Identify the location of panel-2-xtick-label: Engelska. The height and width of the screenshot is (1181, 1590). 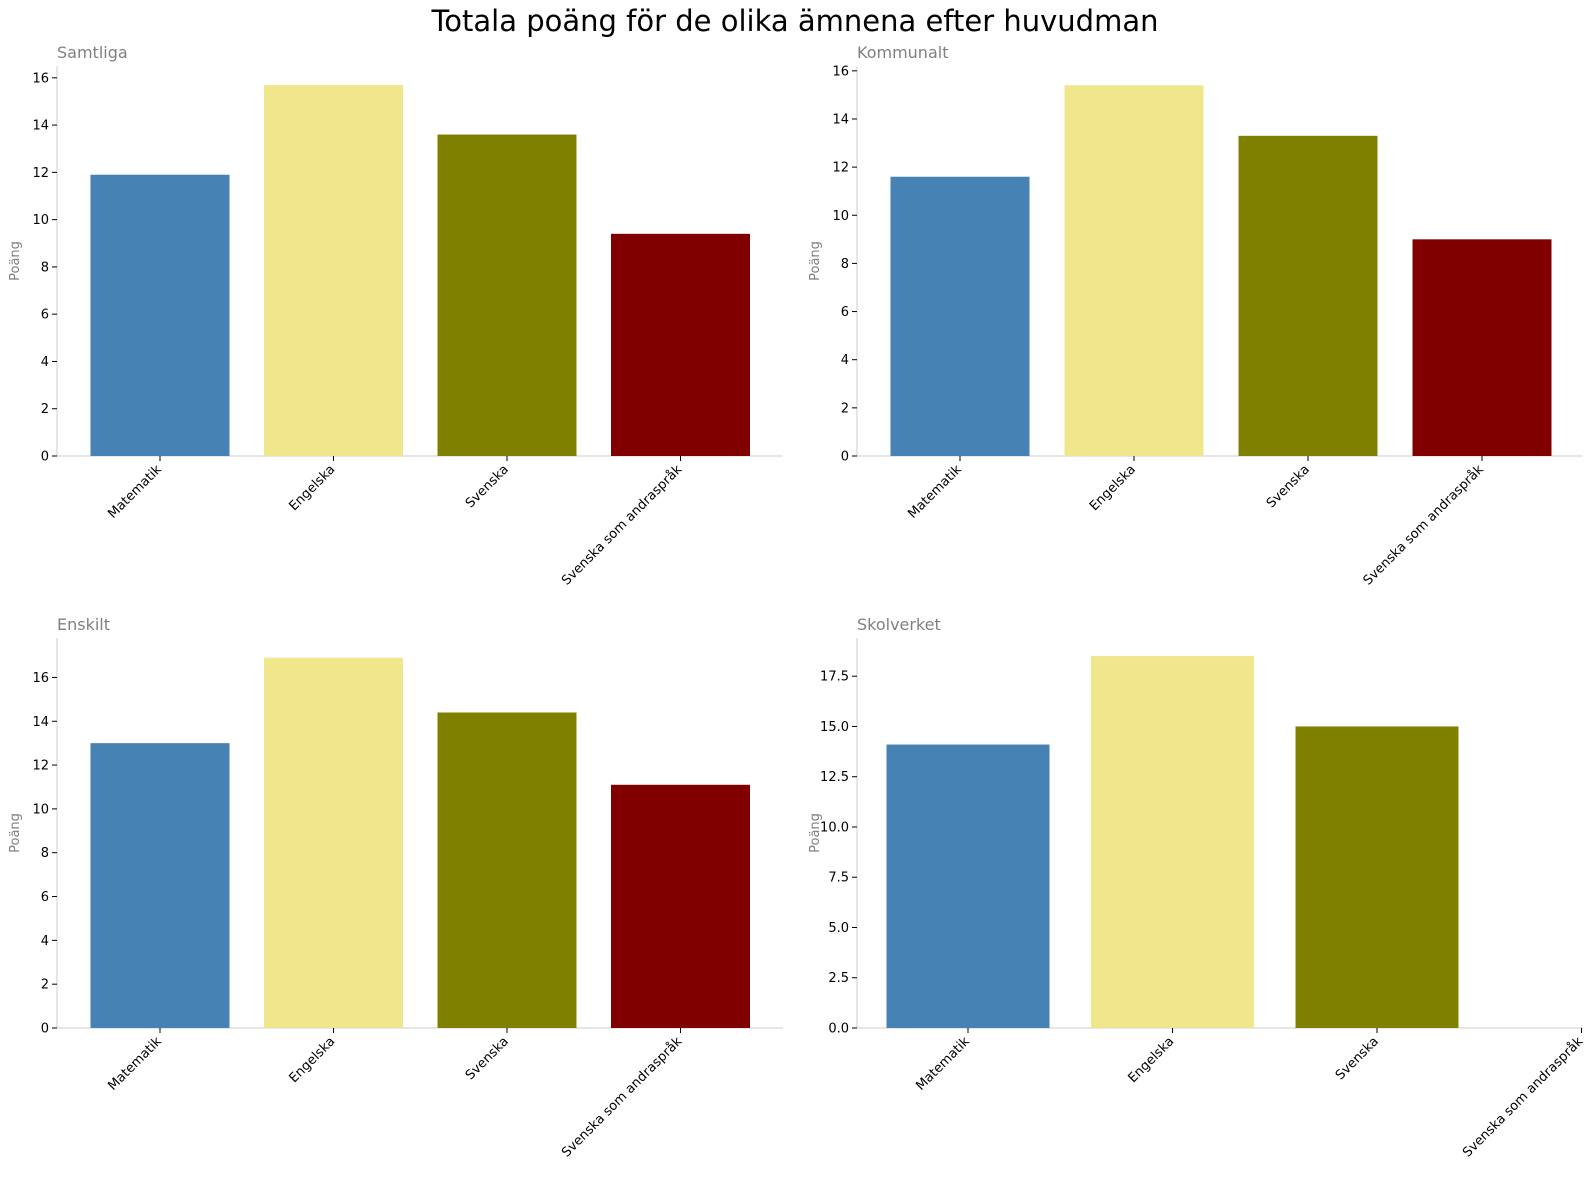
(1113, 488).